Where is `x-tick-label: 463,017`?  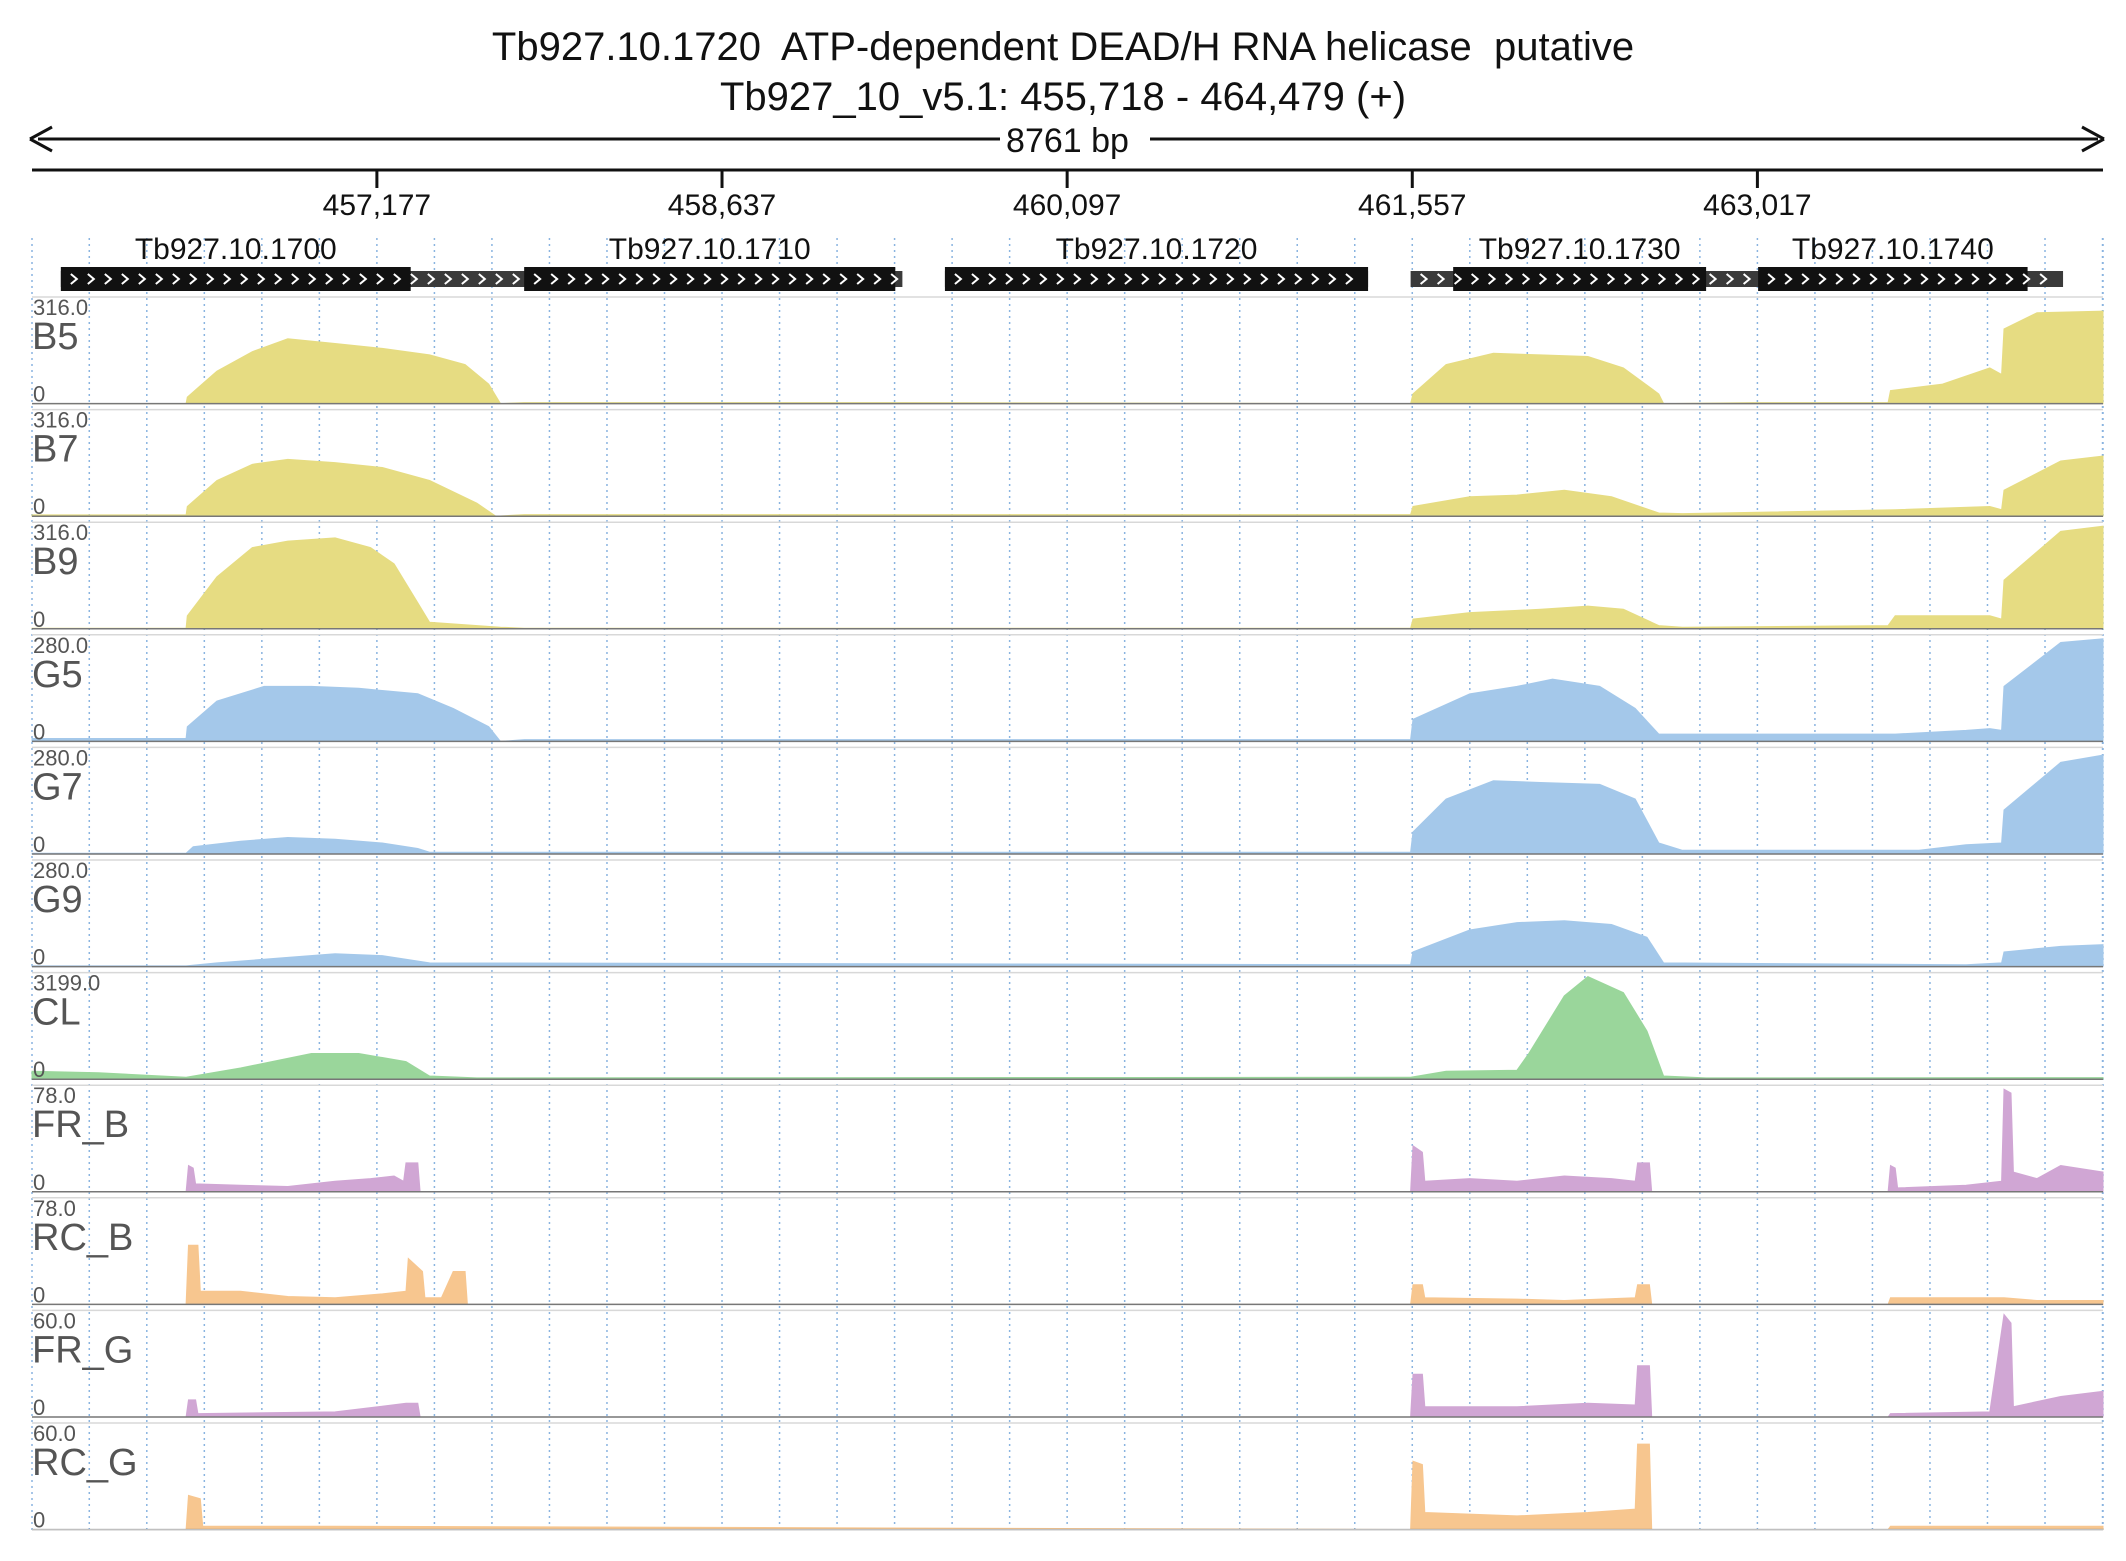
x-tick-label: 463,017 is located at coordinates (1757, 205).